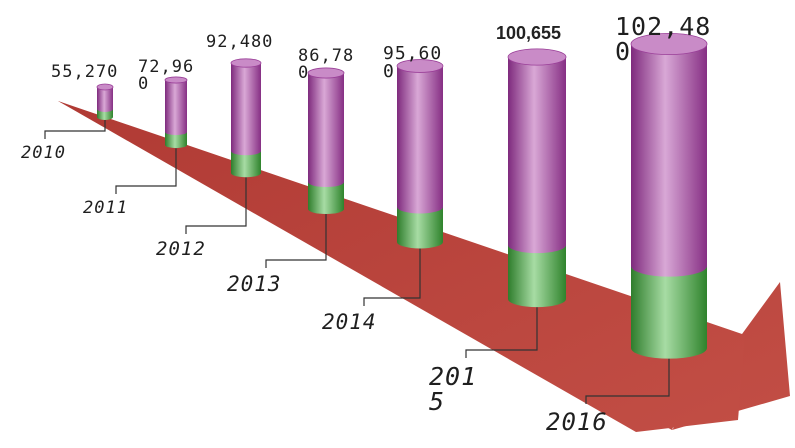 The width and height of the screenshot is (795, 448). What do you see at coordinates (105, 208) in the screenshot?
I see `year-label-2011: 2011` at bounding box center [105, 208].